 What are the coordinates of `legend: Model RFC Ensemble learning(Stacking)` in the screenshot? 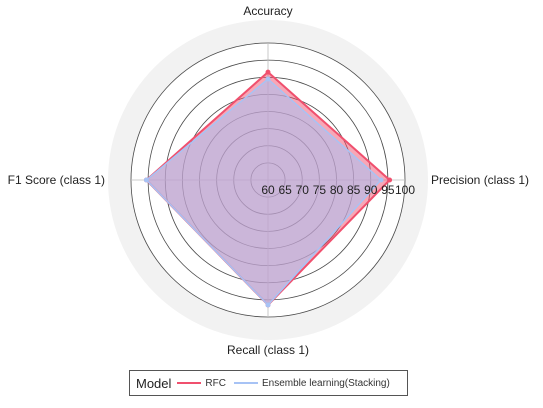 It's located at (268, 383).